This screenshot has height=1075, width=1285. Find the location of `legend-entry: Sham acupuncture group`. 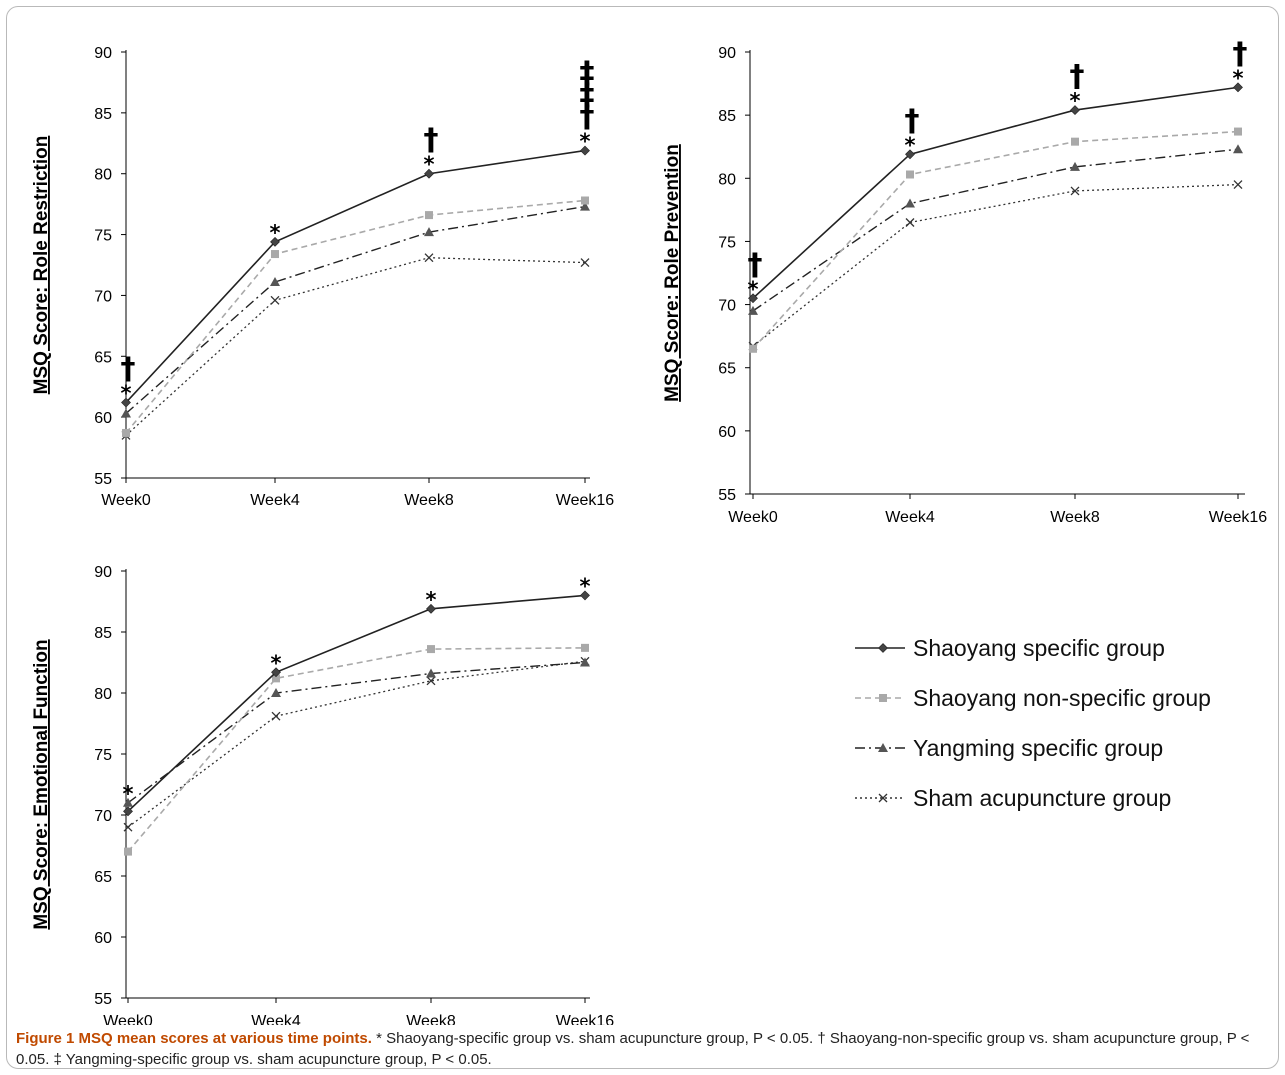

legend-entry: Sham acupuncture group is located at coordinates (1013, 798).